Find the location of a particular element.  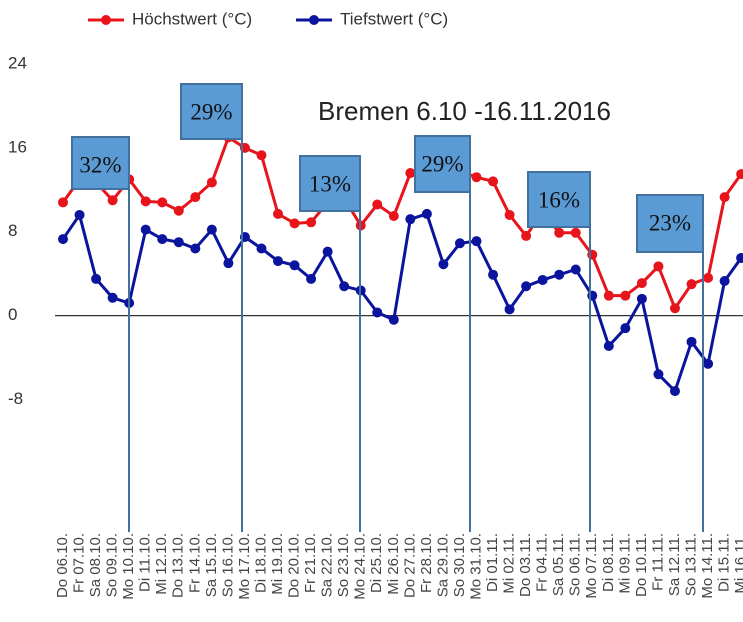

x-tick-label: Do 03.11. is located at coordinates (525, 565).